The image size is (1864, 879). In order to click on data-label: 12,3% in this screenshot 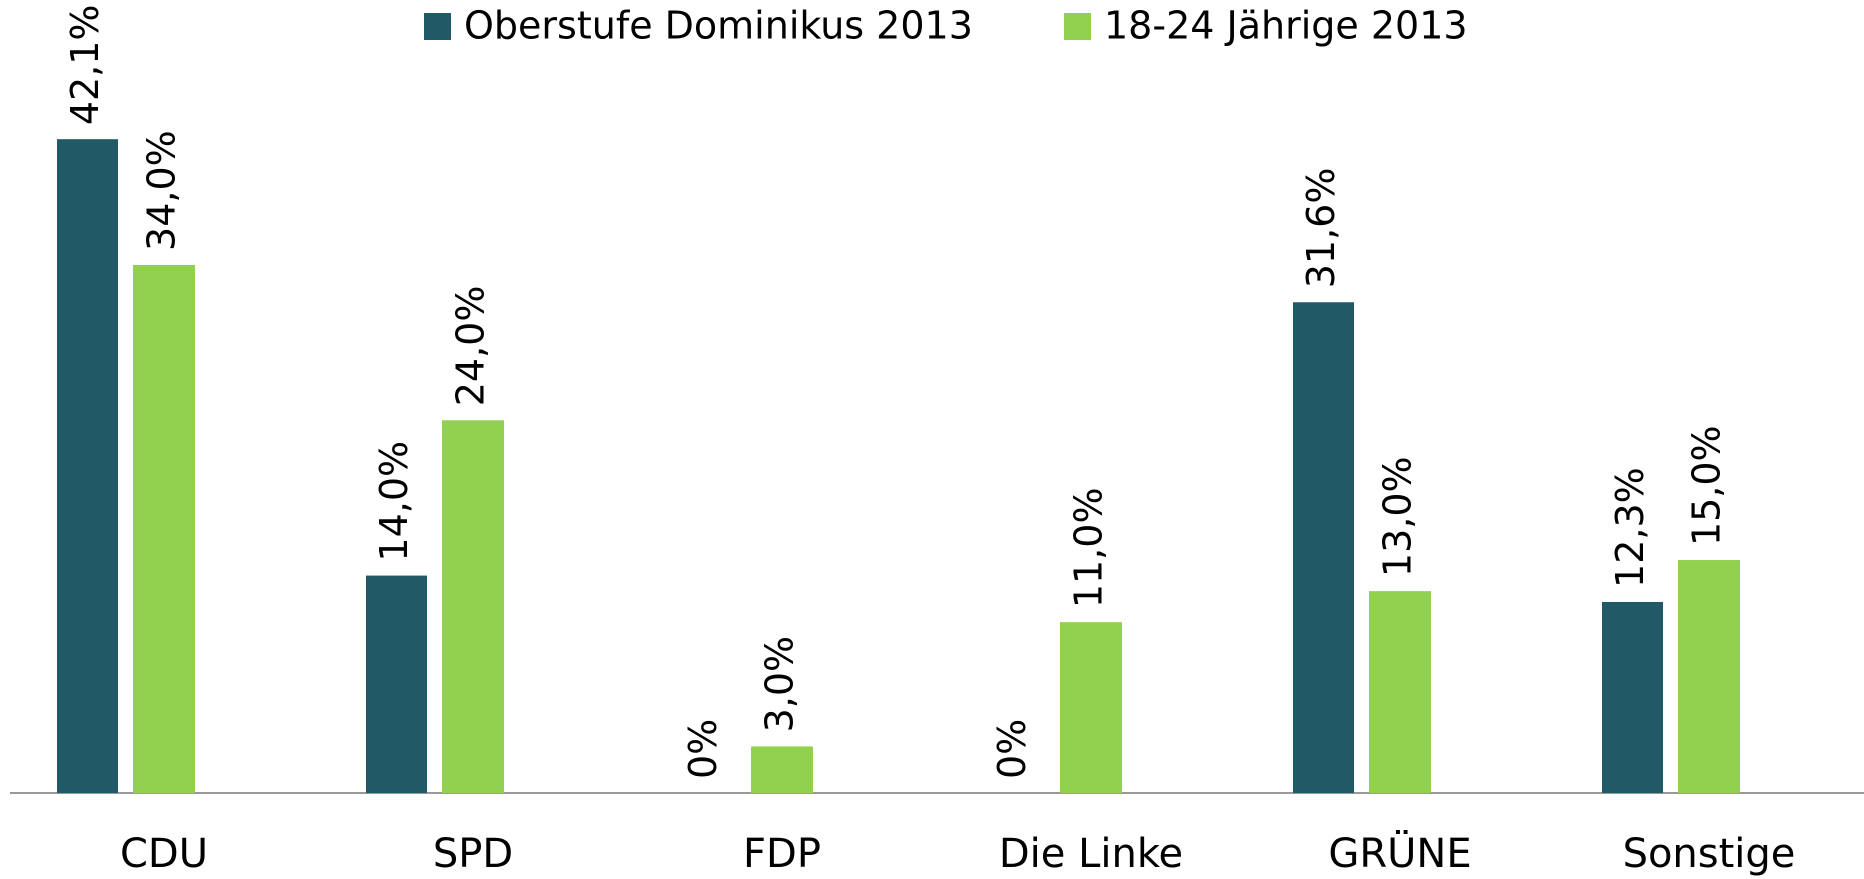, I will do `click(1630, 527)`.